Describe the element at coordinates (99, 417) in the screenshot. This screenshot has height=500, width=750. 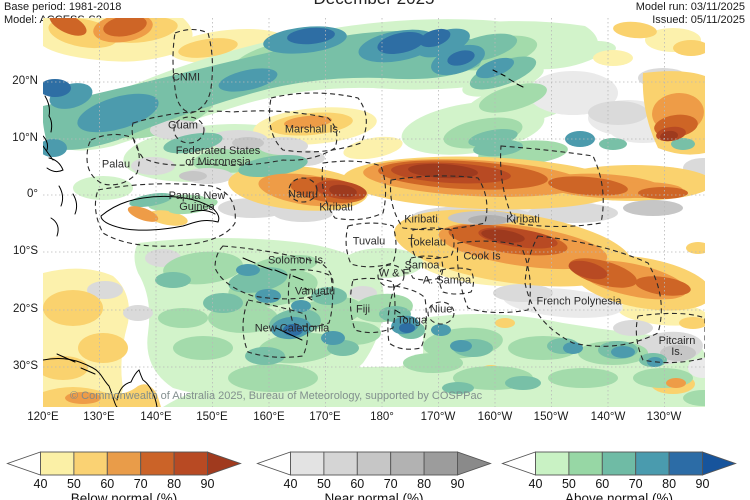
I see `longitude-tick-label: 130°E` at that location.